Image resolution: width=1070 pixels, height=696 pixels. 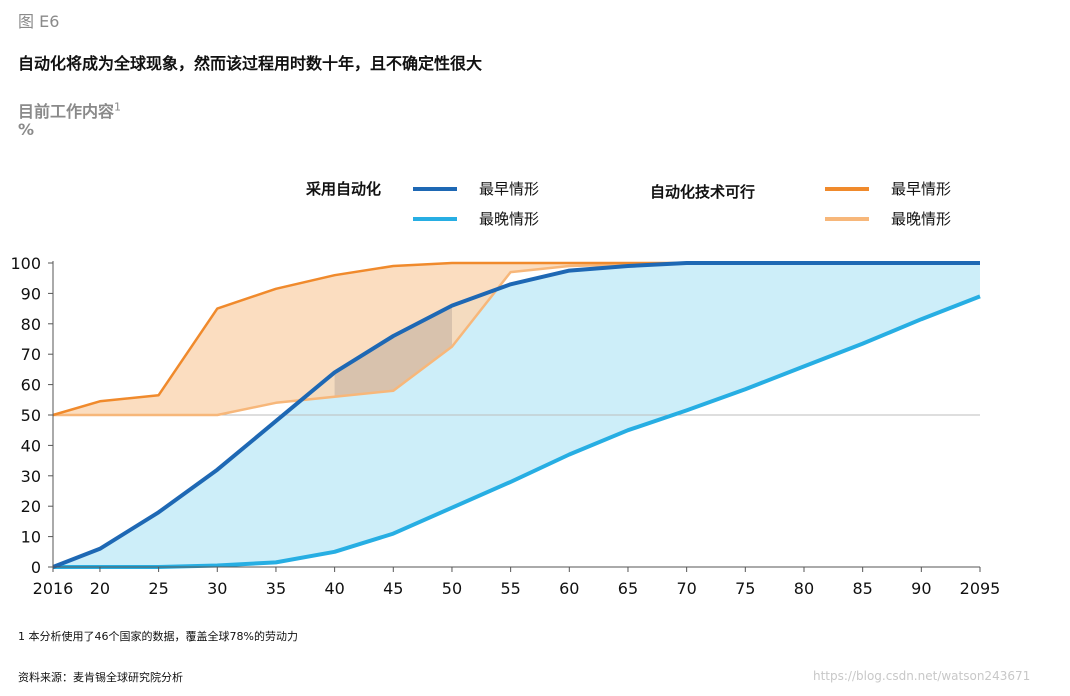 I want to click on x-tick-label: 85, so click(x=862, y=588).